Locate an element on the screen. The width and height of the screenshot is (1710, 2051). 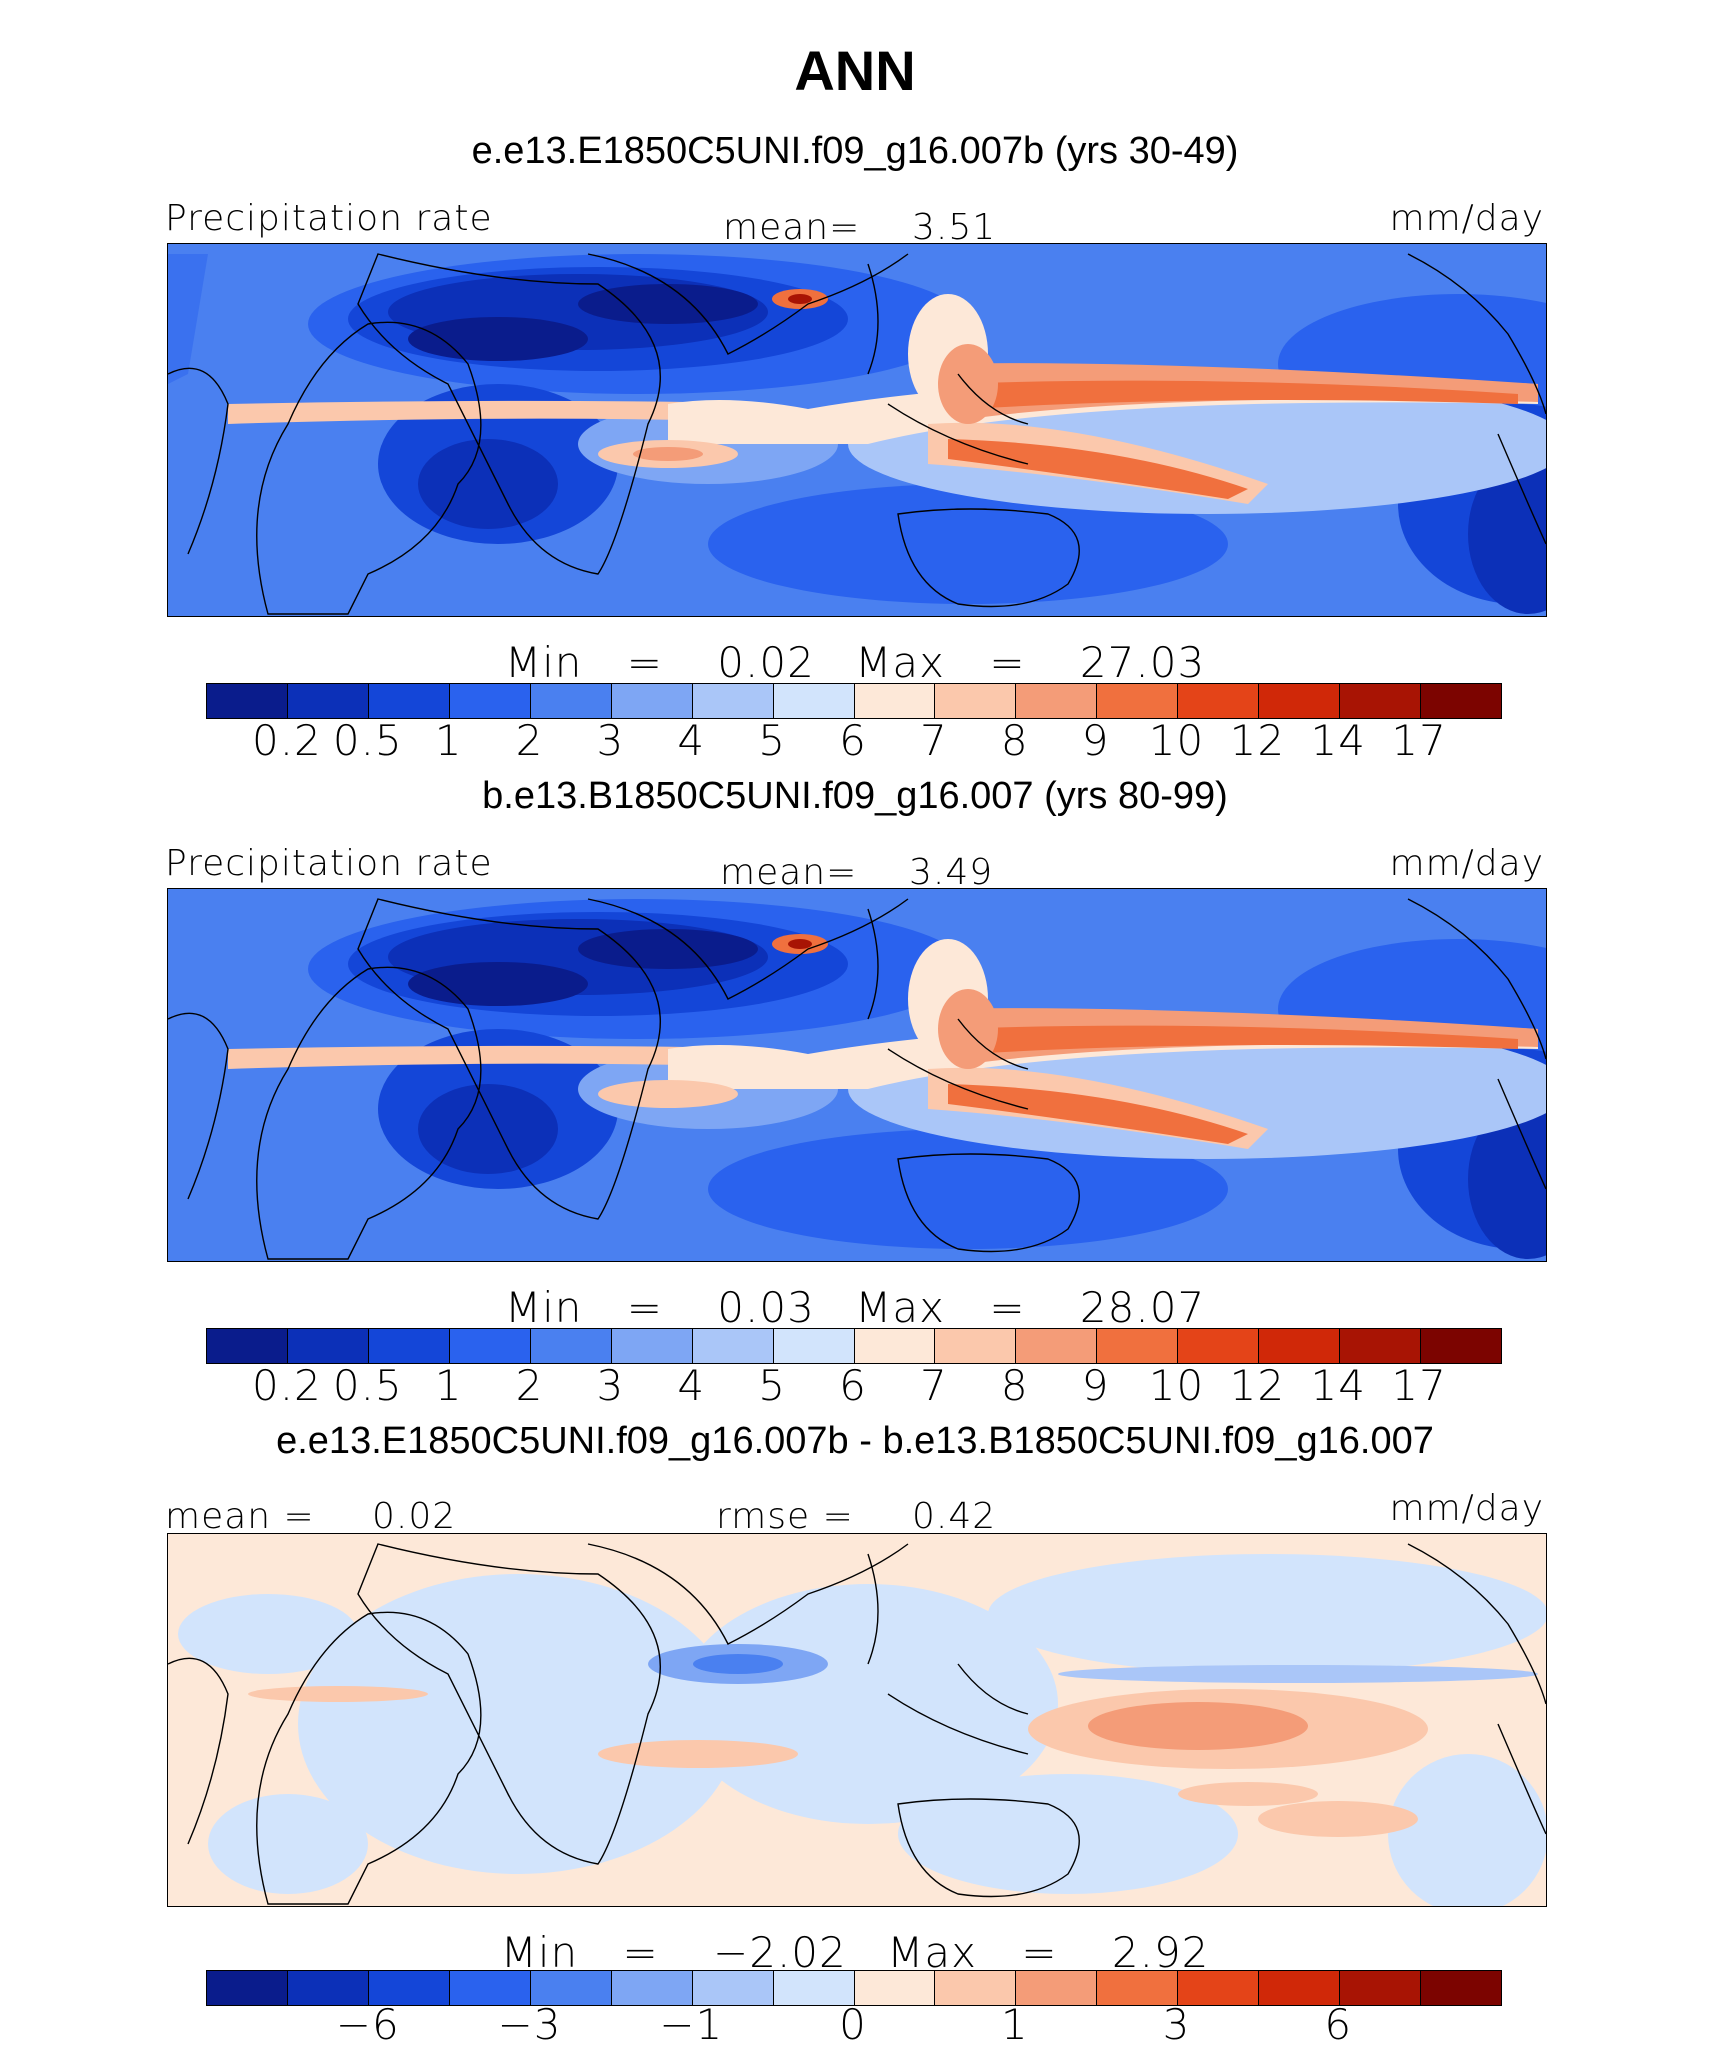
panel2-map is located at coordinates (857, 1075).